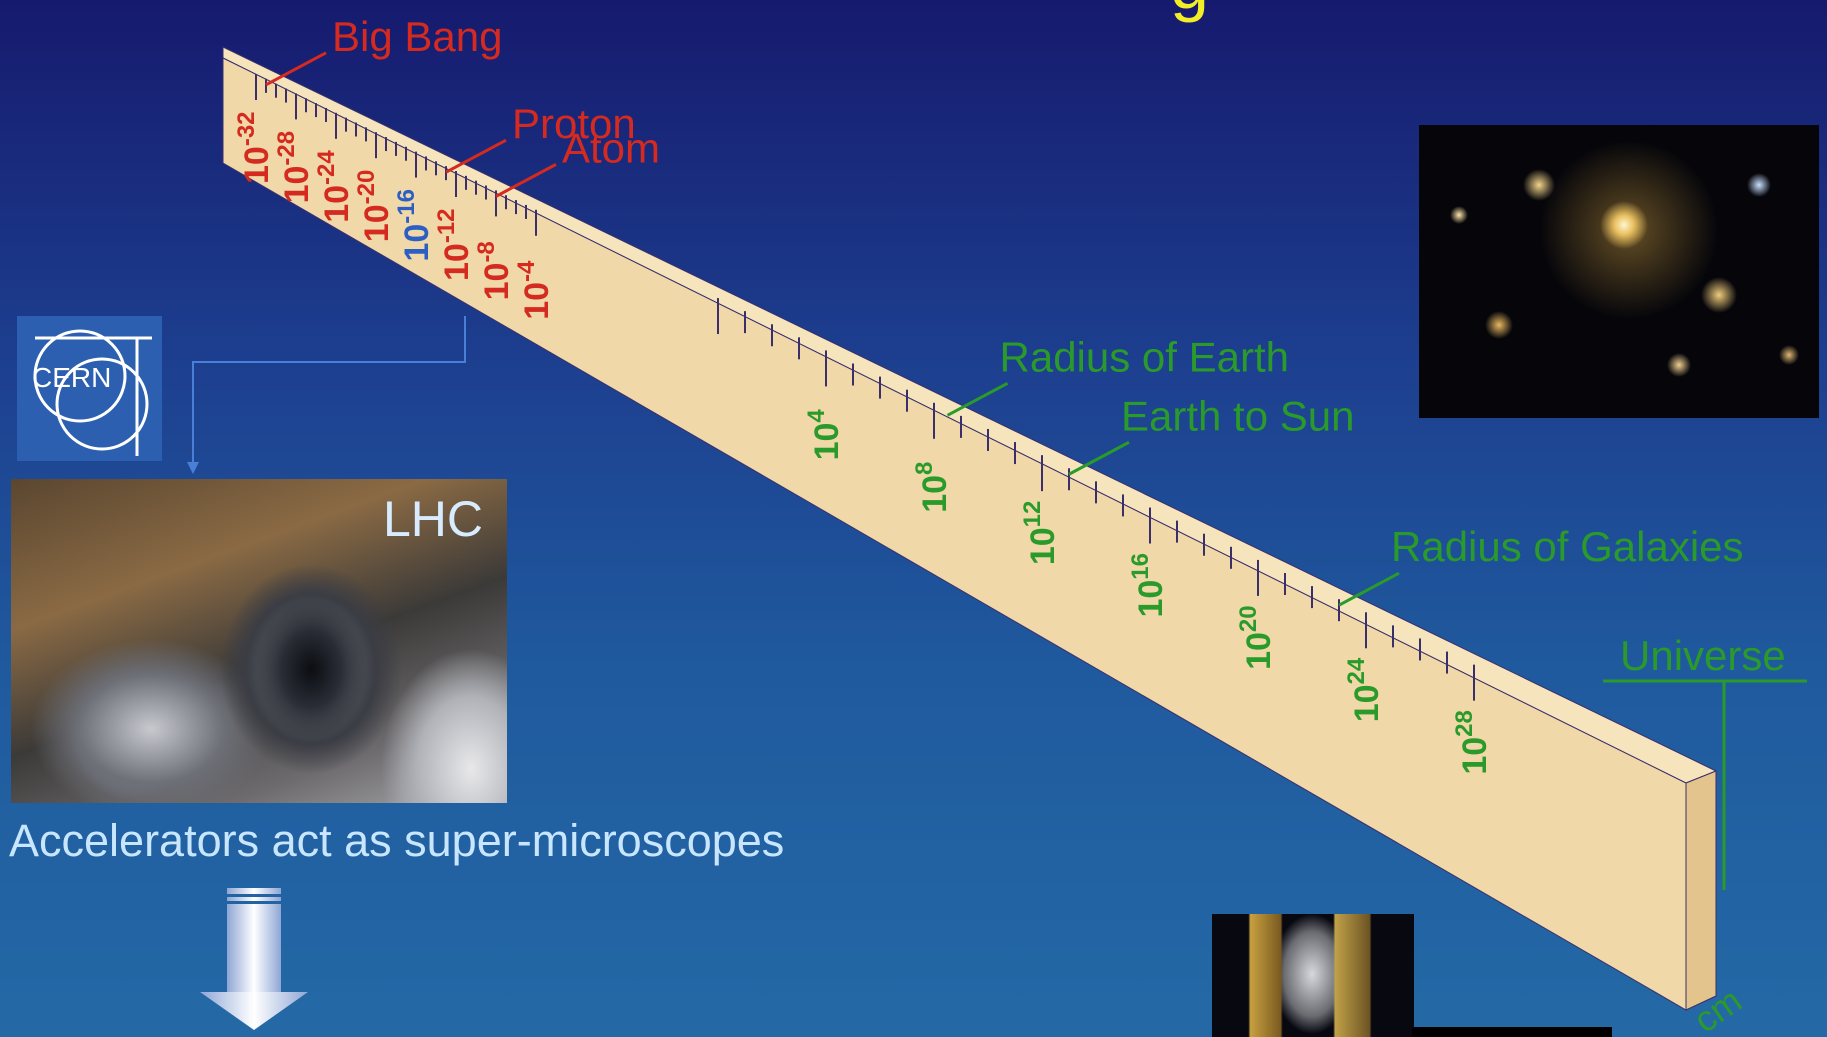 The width and height of the screenshot is (1827, 1037). Describe the element at coordinates (326, 395) in the screenshot. I see `lhc-connector` at that location.